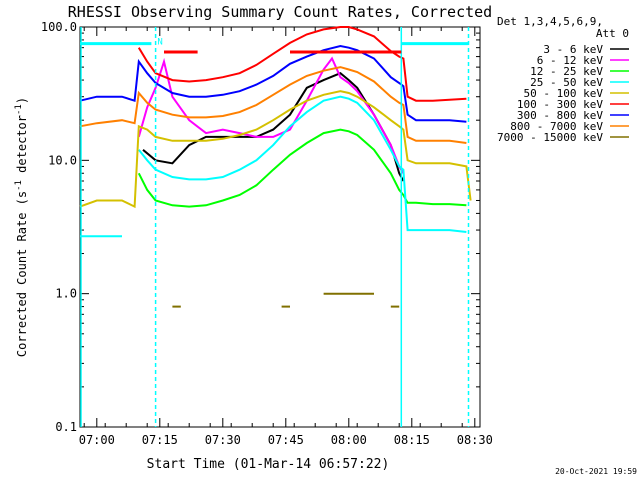  What do you see at coordinates (286, 300) in the screenshot?
I see `series-7000-15000-kev` at bounding box center [286, 300].